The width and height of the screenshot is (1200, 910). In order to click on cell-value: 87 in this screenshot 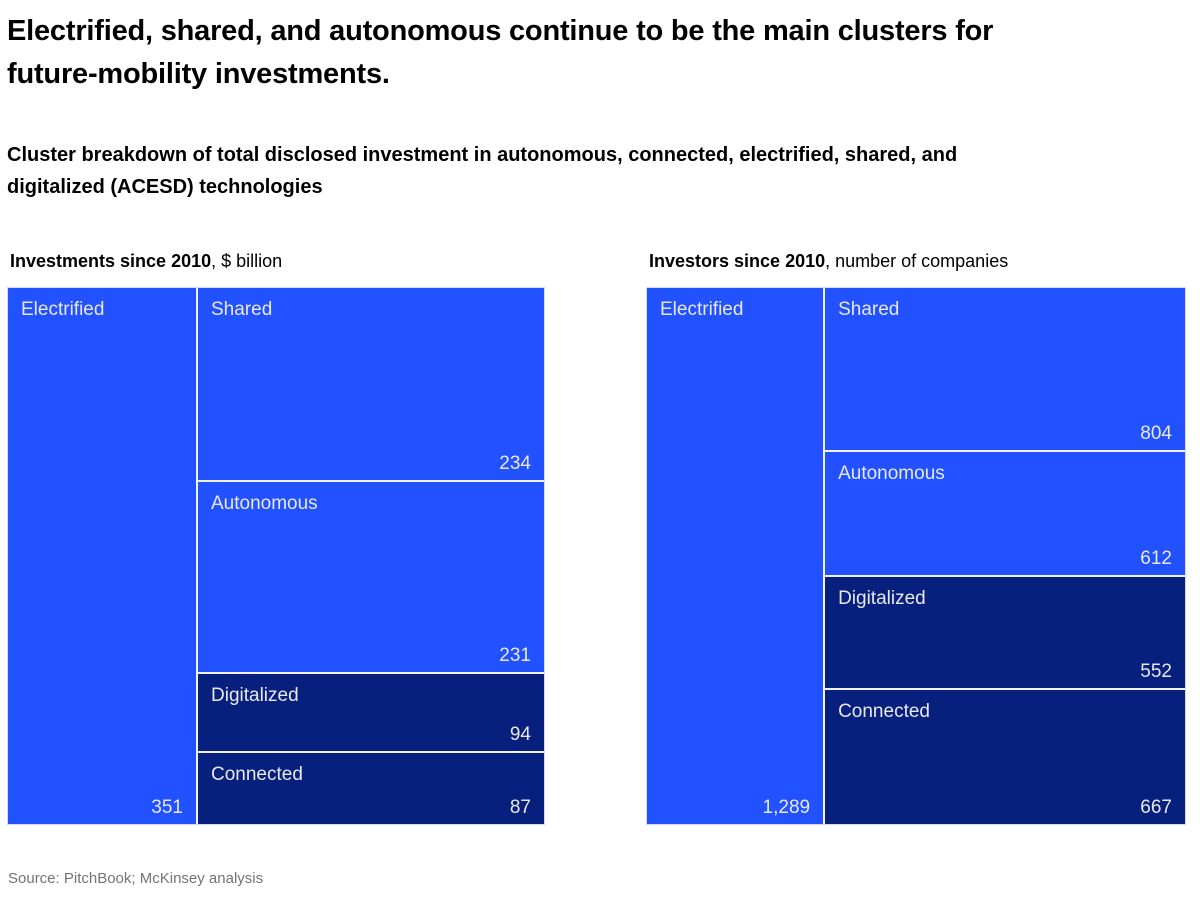, I will do `click(520, 807)`.